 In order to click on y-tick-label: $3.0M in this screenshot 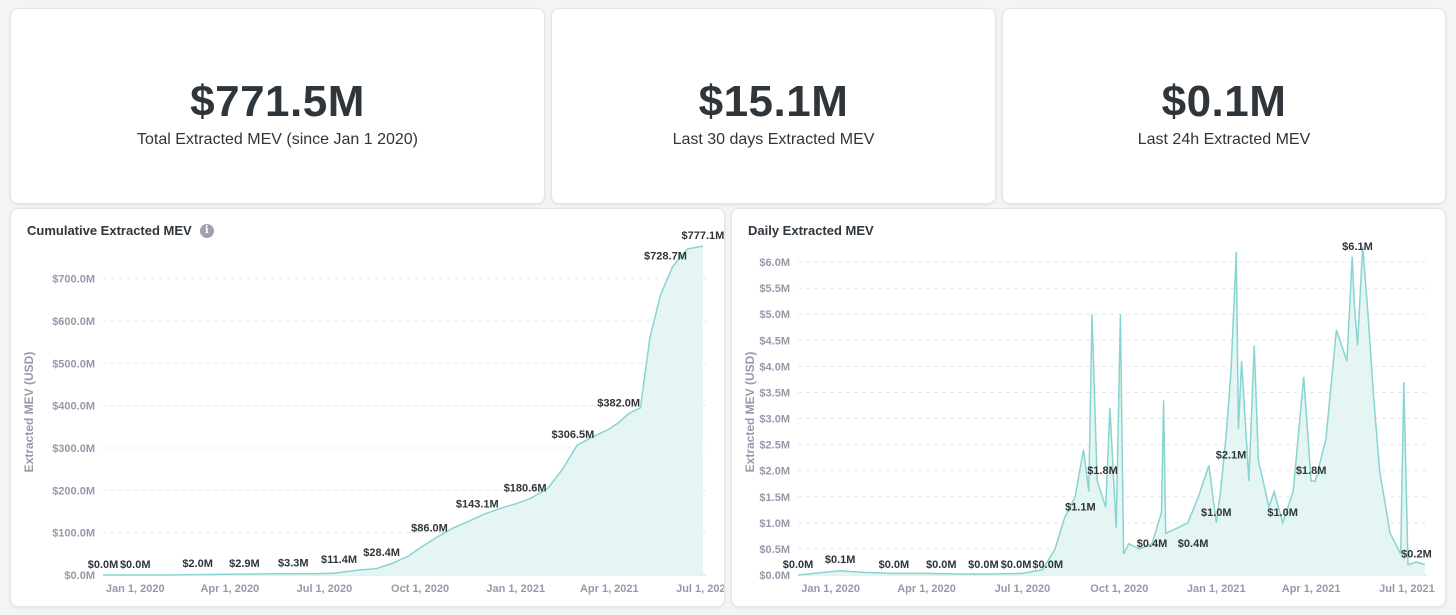, I will do `click(774, 420)`.